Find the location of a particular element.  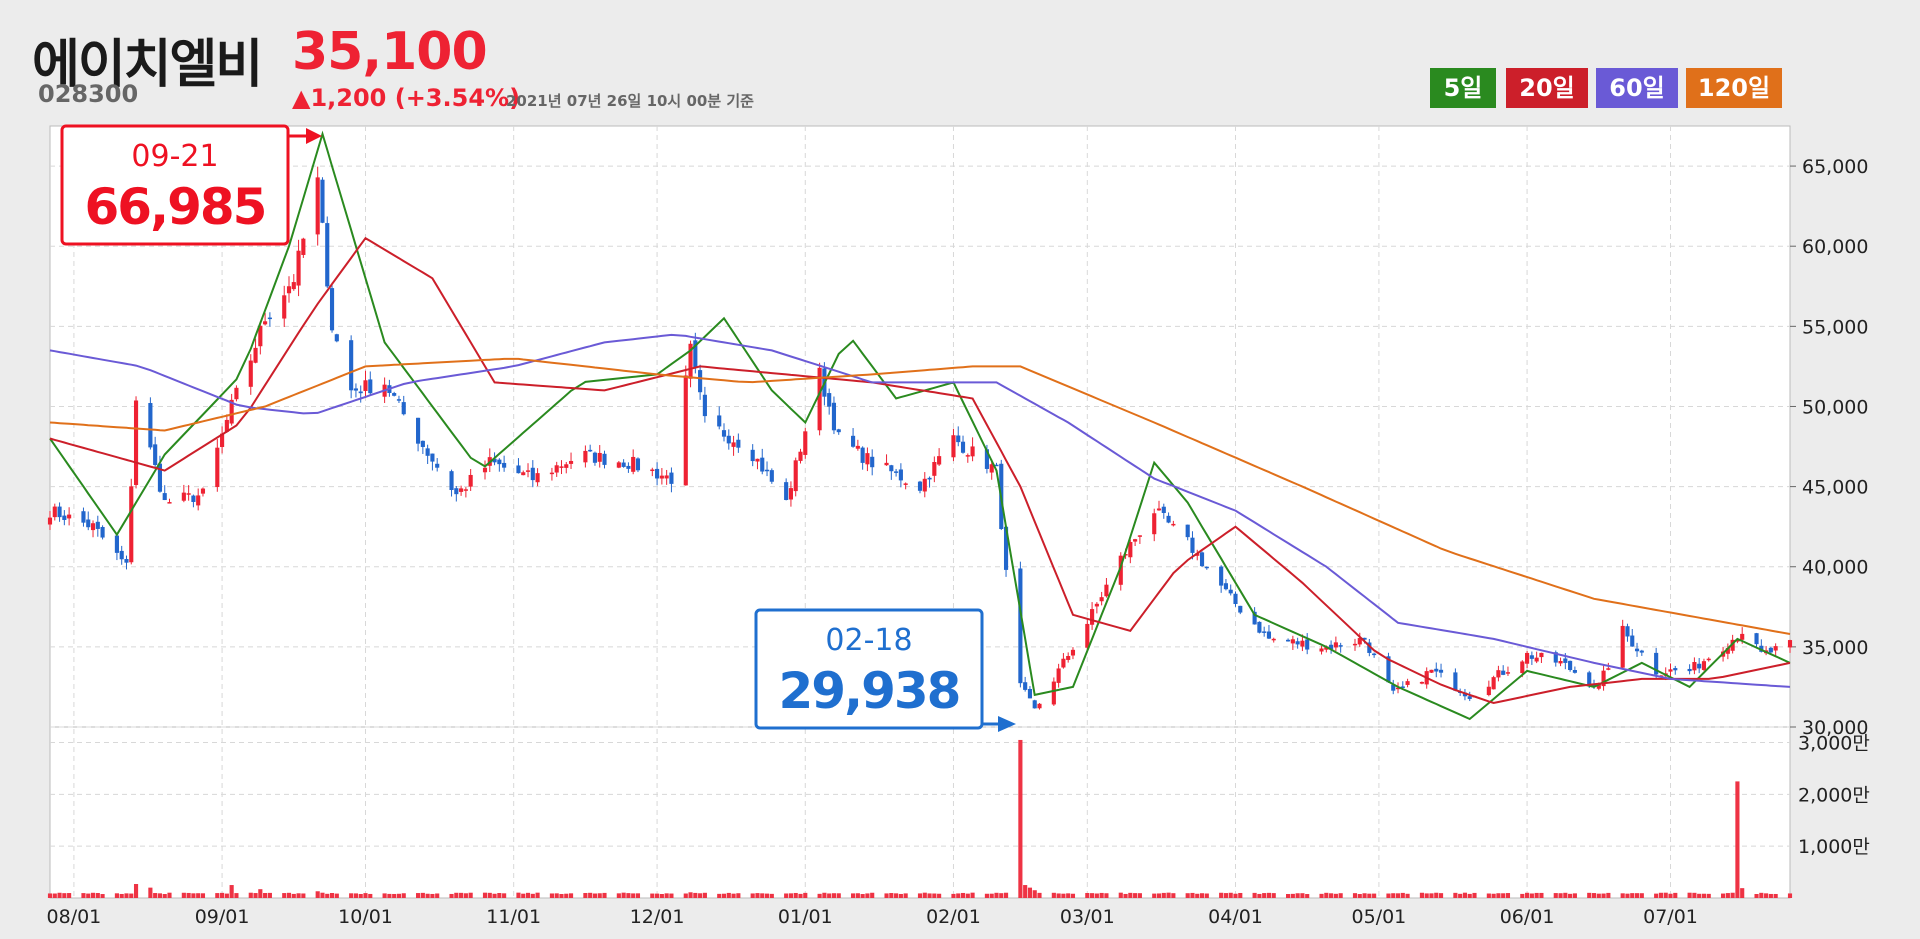

date-tick-label: 12/01 is located at coordinates (657, 917).